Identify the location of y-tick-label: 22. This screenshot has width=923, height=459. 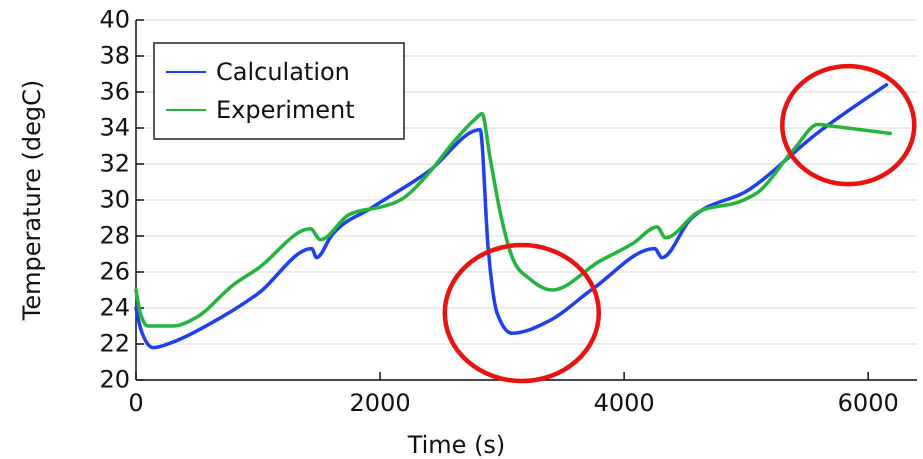
(114, 344).